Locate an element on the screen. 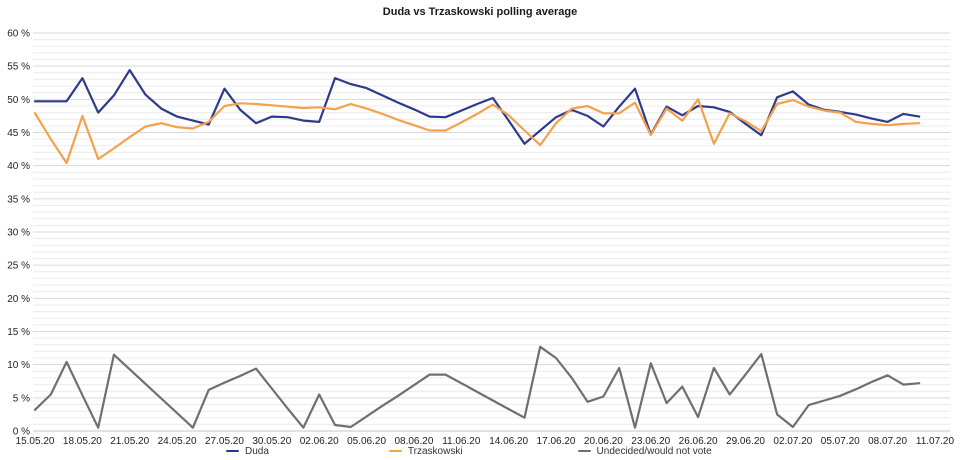  x-axis-label: 11.07.20 is located at coordinates (935, 441).